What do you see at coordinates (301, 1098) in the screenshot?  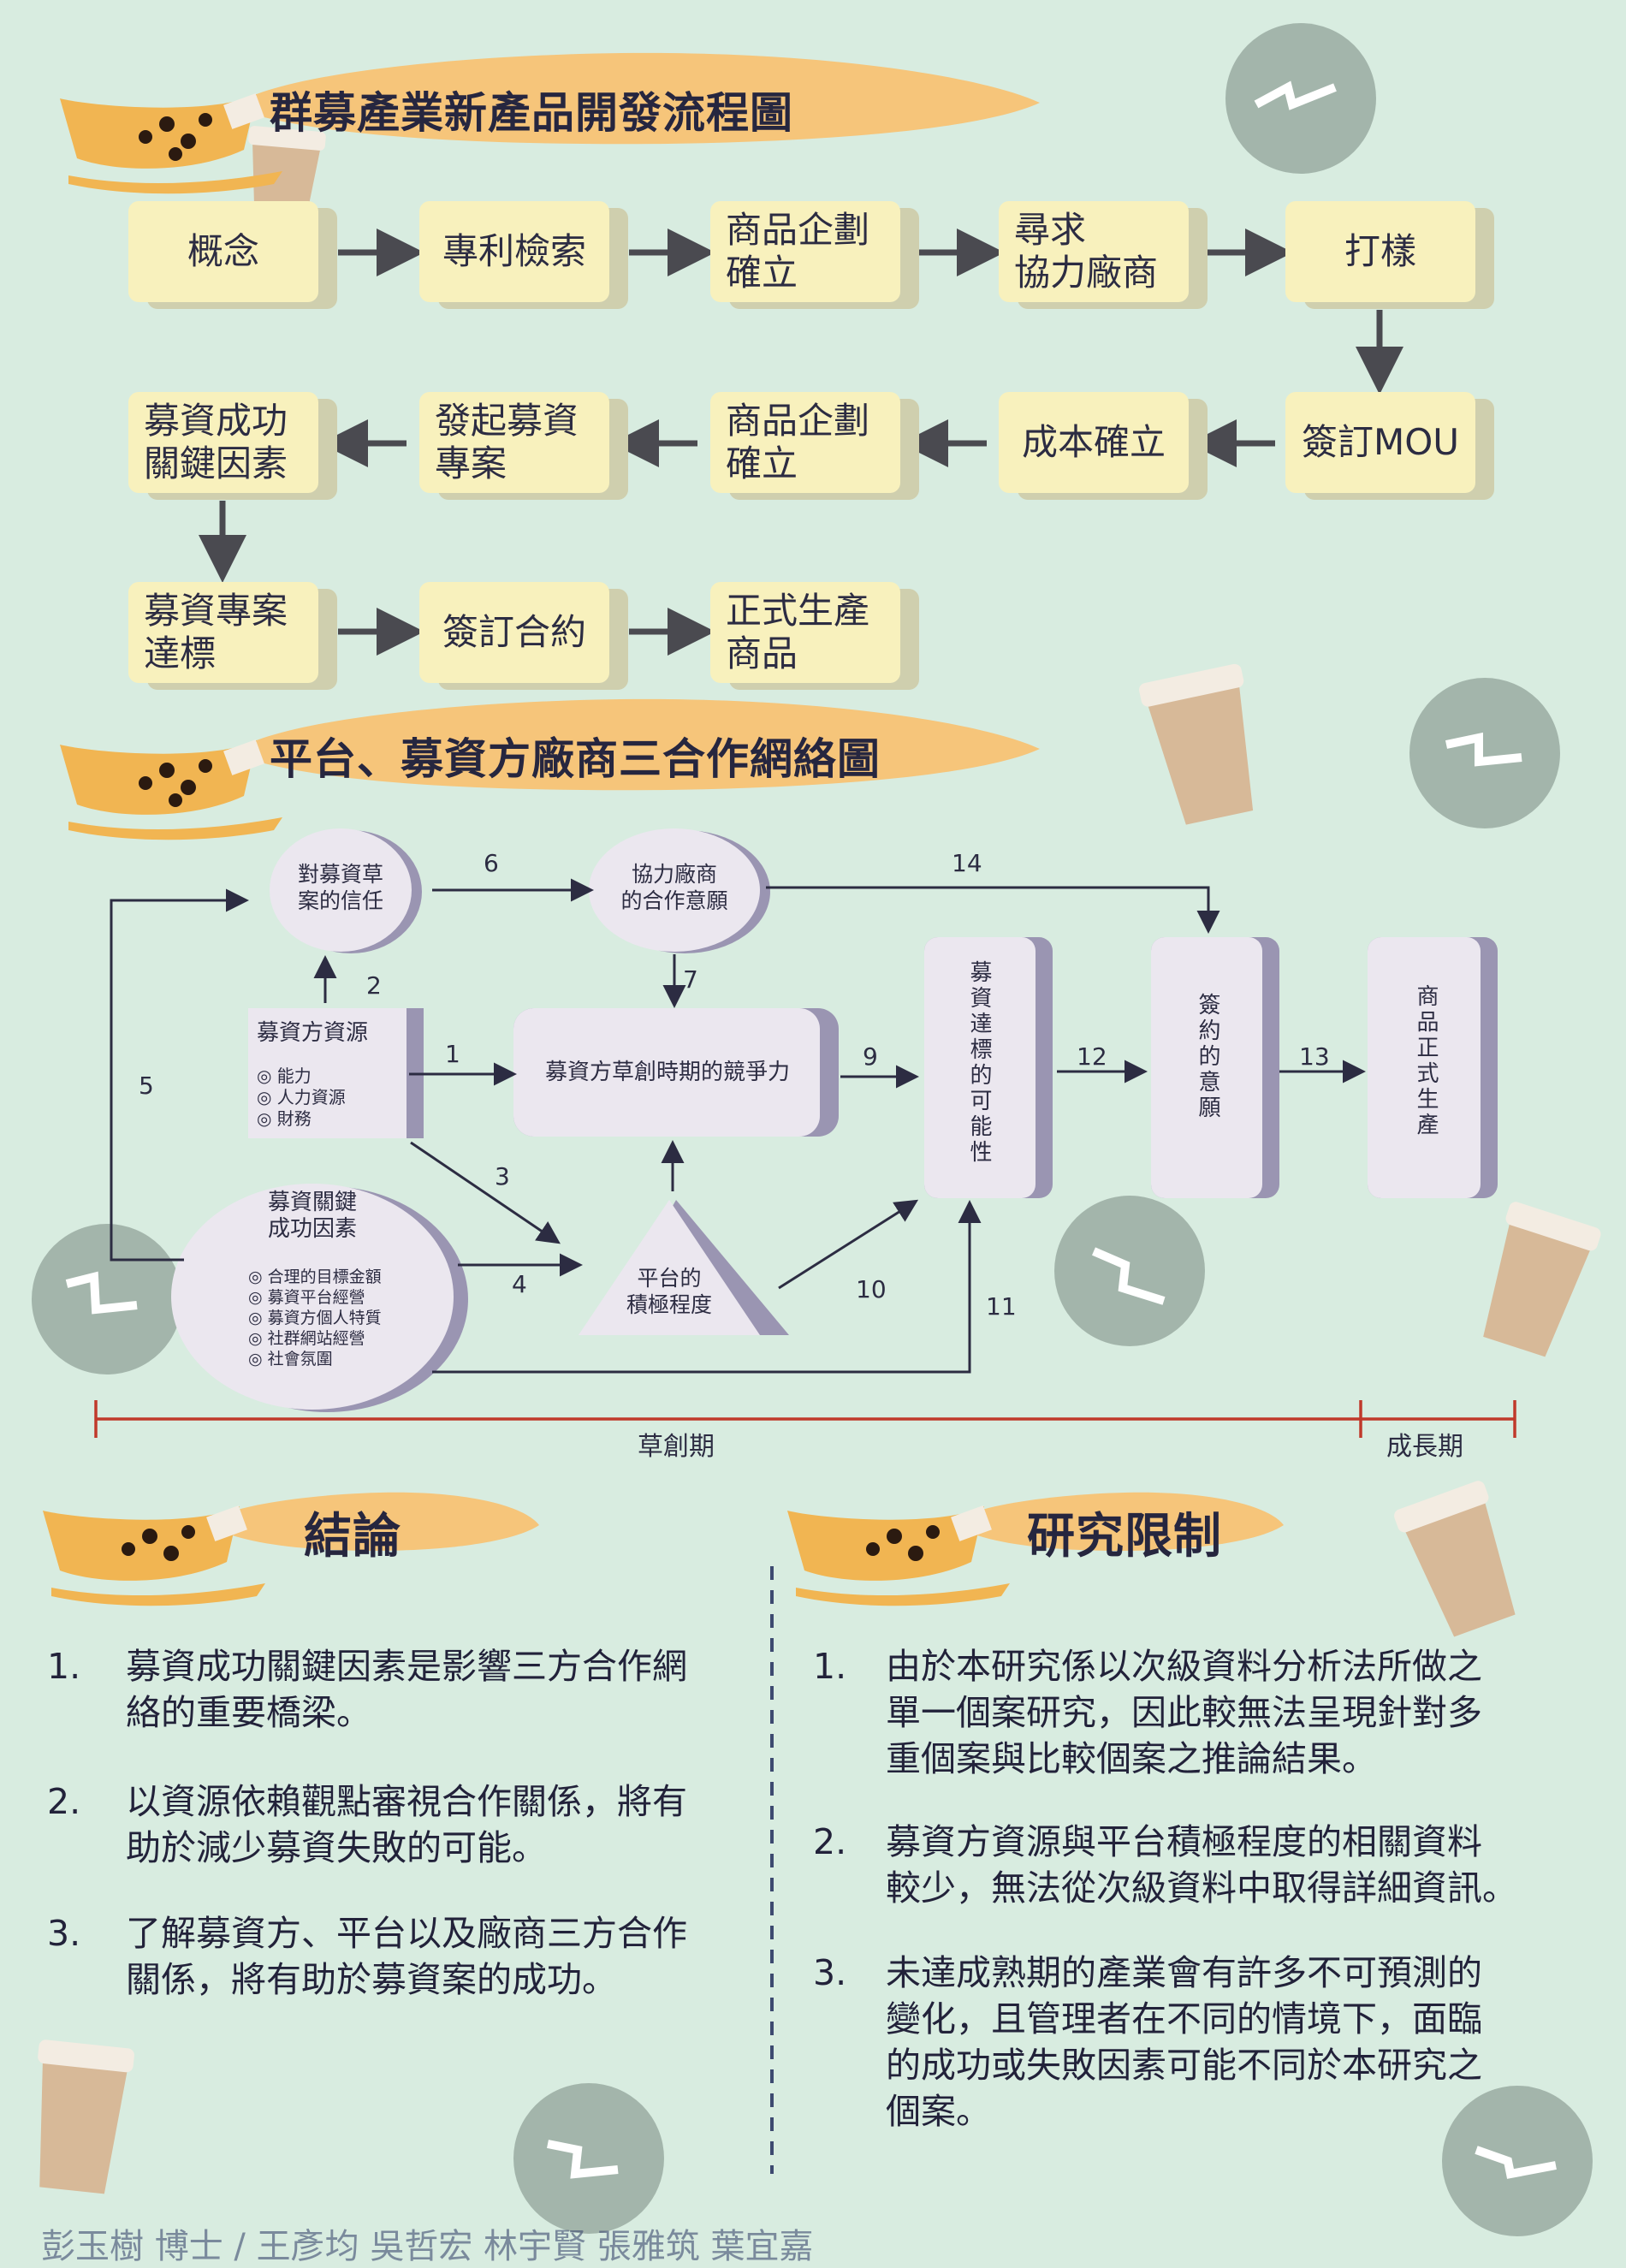 I see `resources-list: ◎ 能力 ◎ 人力資源 ◎ 財務` at bounding box center [301, 1098].